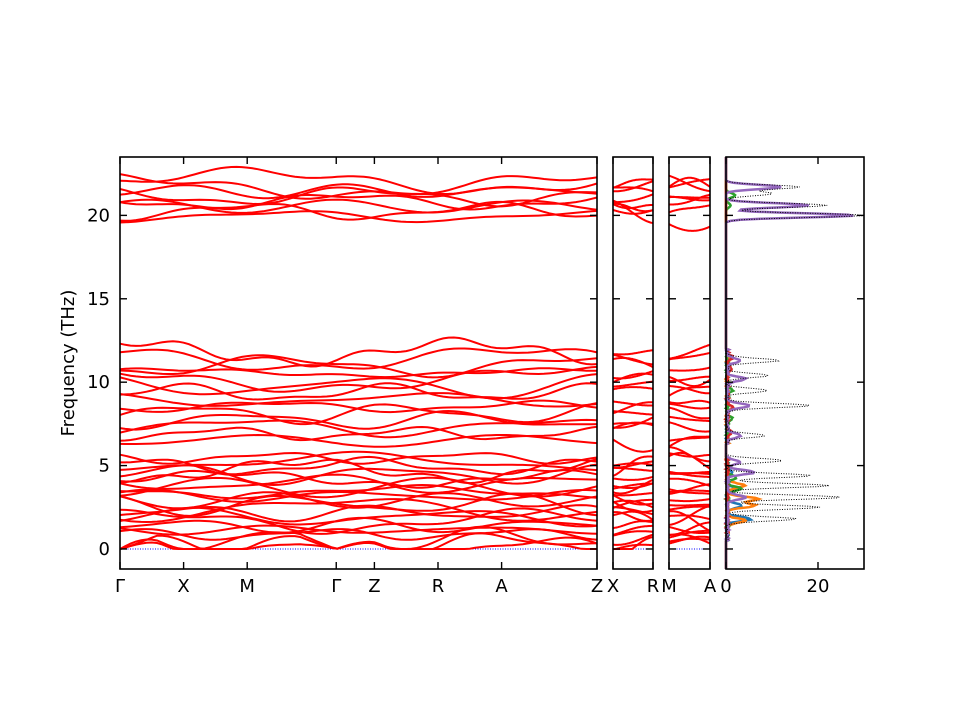 The image size is (960, 720). I want to click on y-tick-label: 0, so click(104, 549).